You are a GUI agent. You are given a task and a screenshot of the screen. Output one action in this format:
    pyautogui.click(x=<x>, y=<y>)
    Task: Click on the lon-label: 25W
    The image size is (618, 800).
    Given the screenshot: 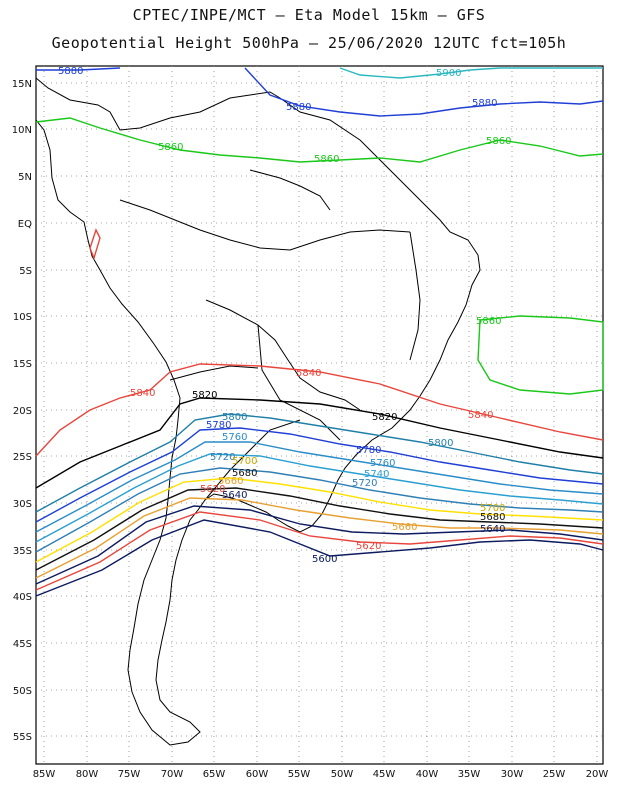 What is the action you would take?
    pyautogui.click(x=554, y=774)
    